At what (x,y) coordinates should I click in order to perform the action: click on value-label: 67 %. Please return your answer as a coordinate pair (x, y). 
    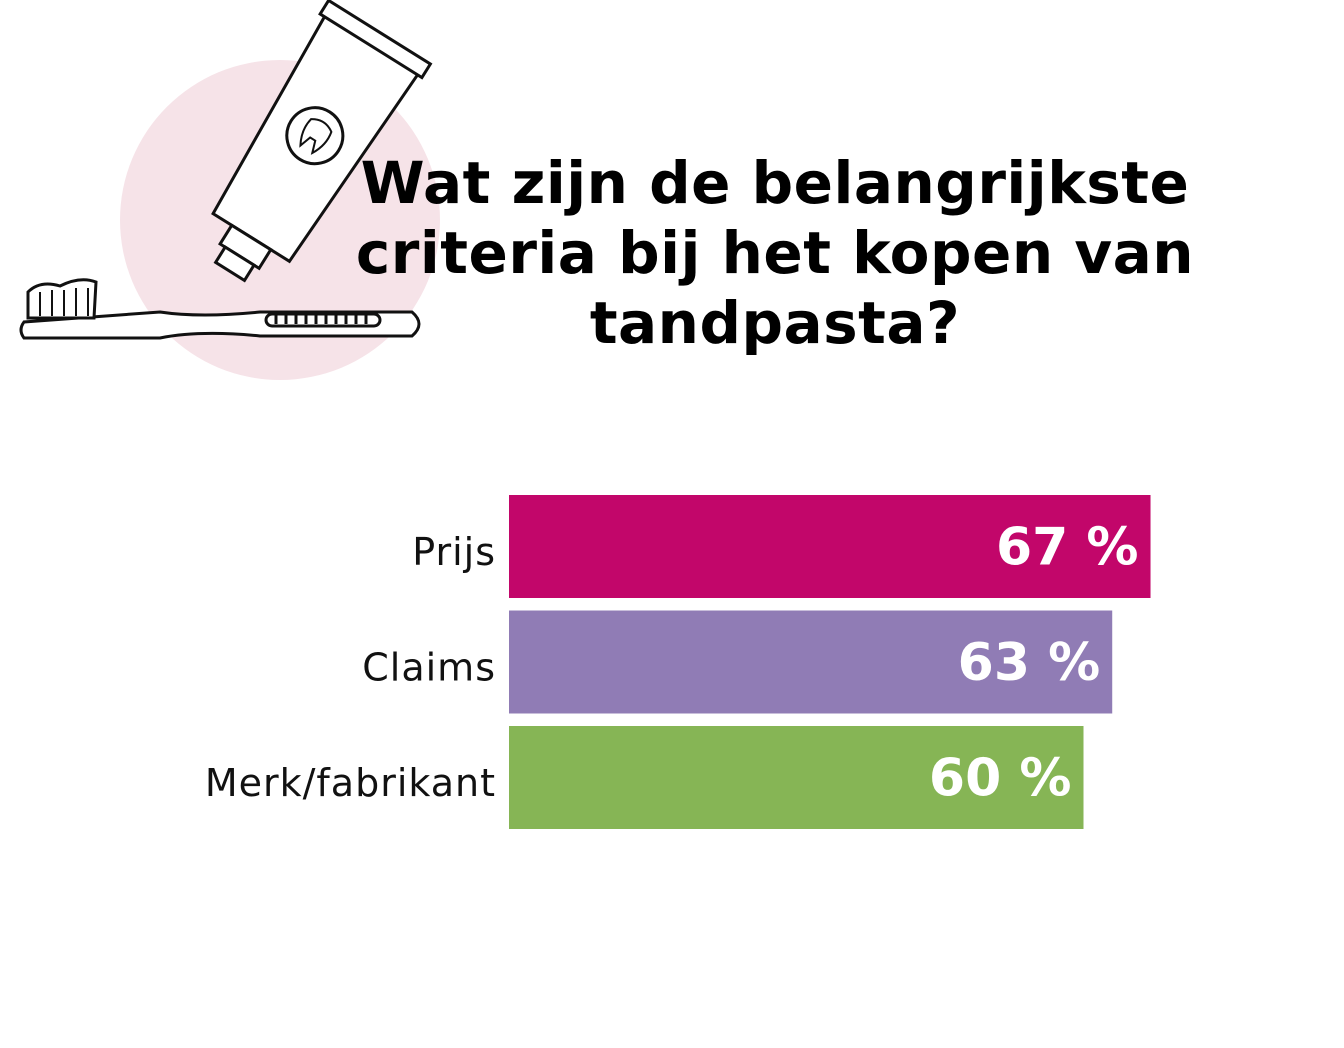
    Looking at the image, I should click on (1067, 548).